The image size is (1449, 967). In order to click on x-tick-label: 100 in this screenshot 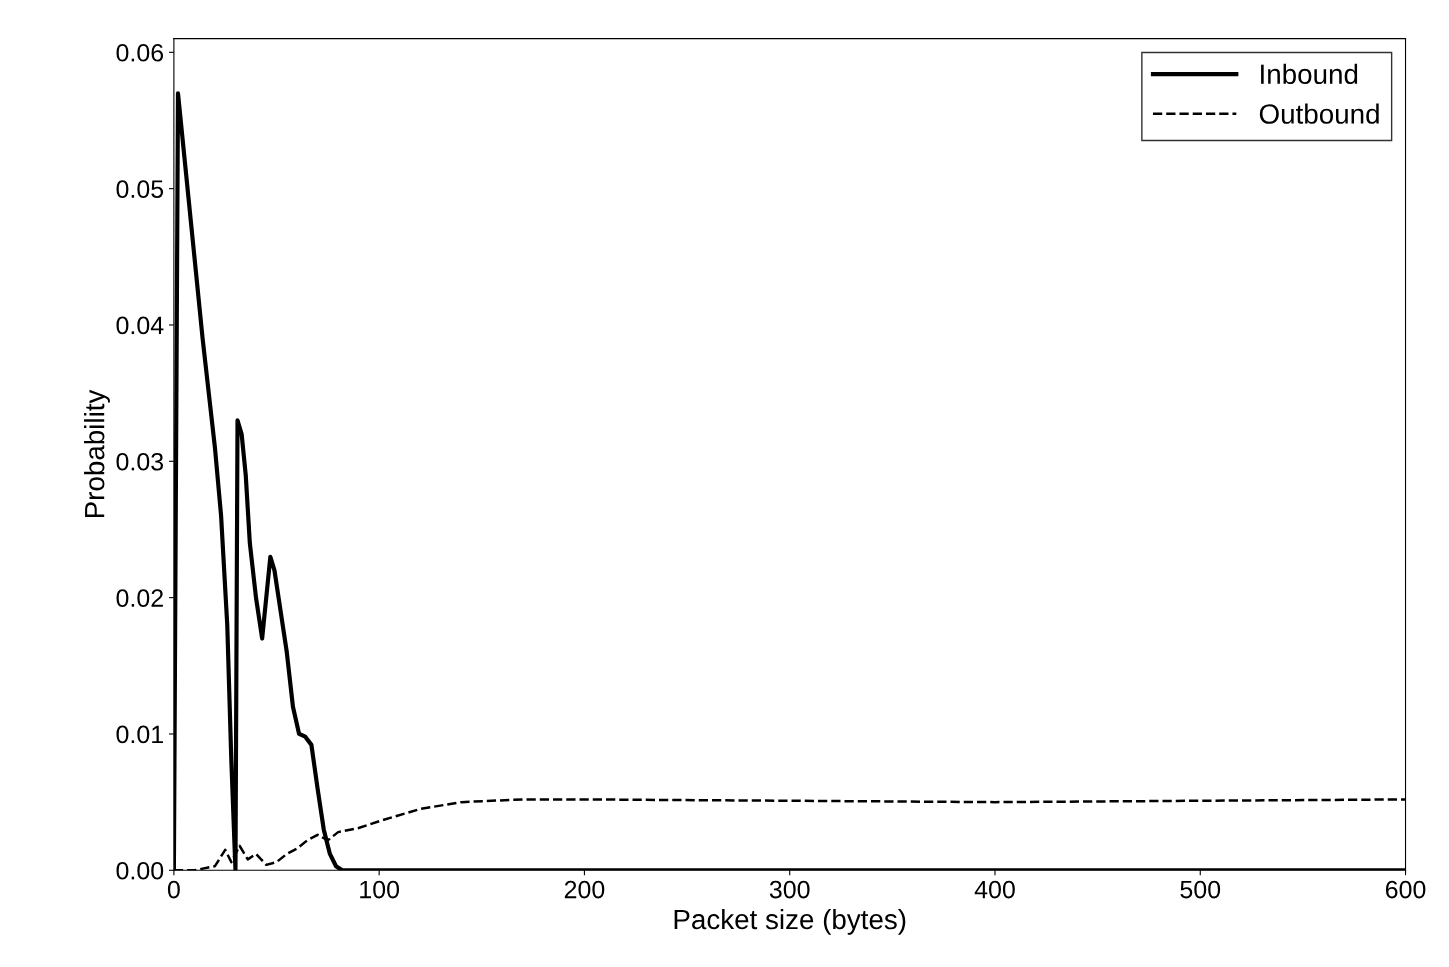, I will do `click(380, 889)`.